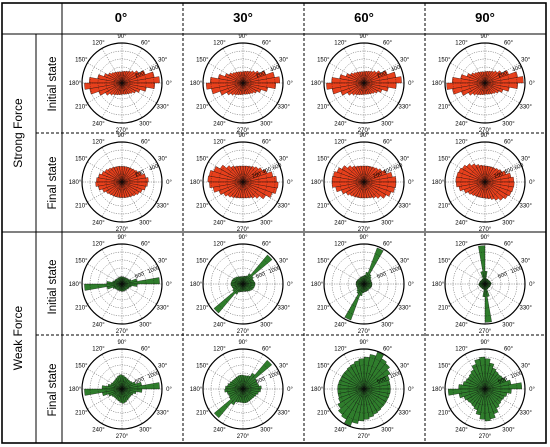 This screenshot has width=550, height=447. Describe the element at coordinates (274, 69) in the screenshot. I see `radial-tick-label: 400` at that location.